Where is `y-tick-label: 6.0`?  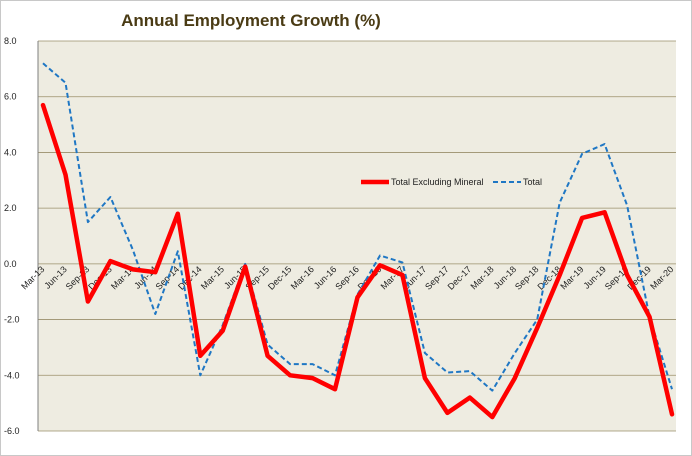
y-tick-label: 6.0 is located at coordinates (10, 97).